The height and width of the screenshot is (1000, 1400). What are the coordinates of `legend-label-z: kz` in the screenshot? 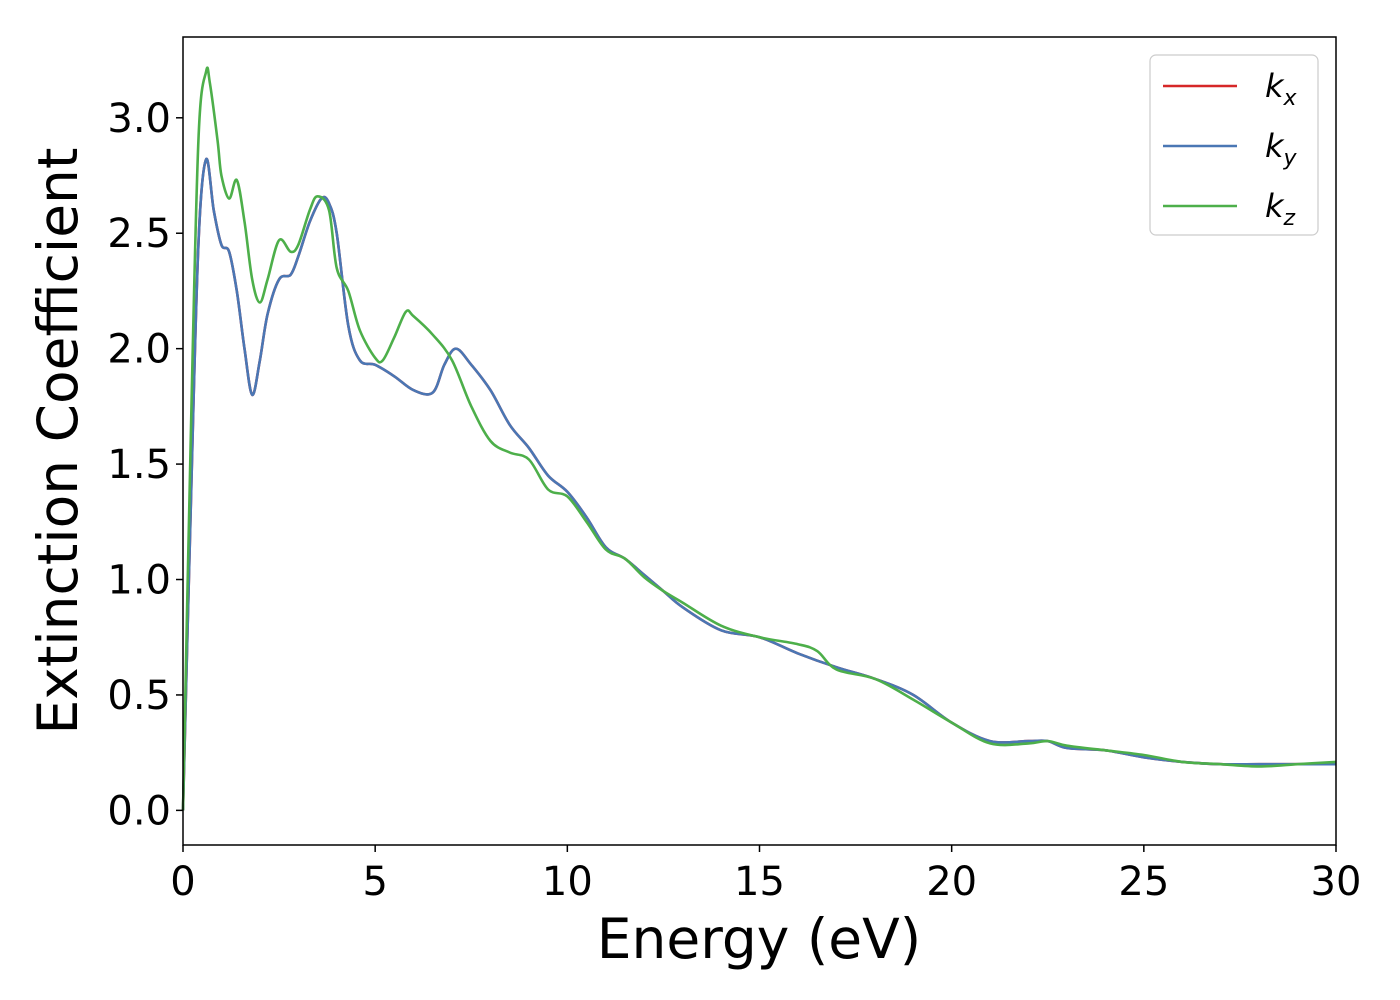 It's located at (1280, 209).